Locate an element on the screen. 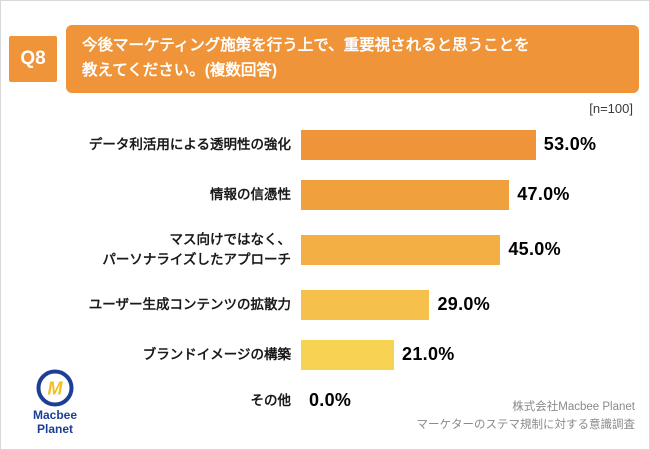 The image size is (650, 450). chart-row: その他 0.0% is located at coordinates (325, 401).